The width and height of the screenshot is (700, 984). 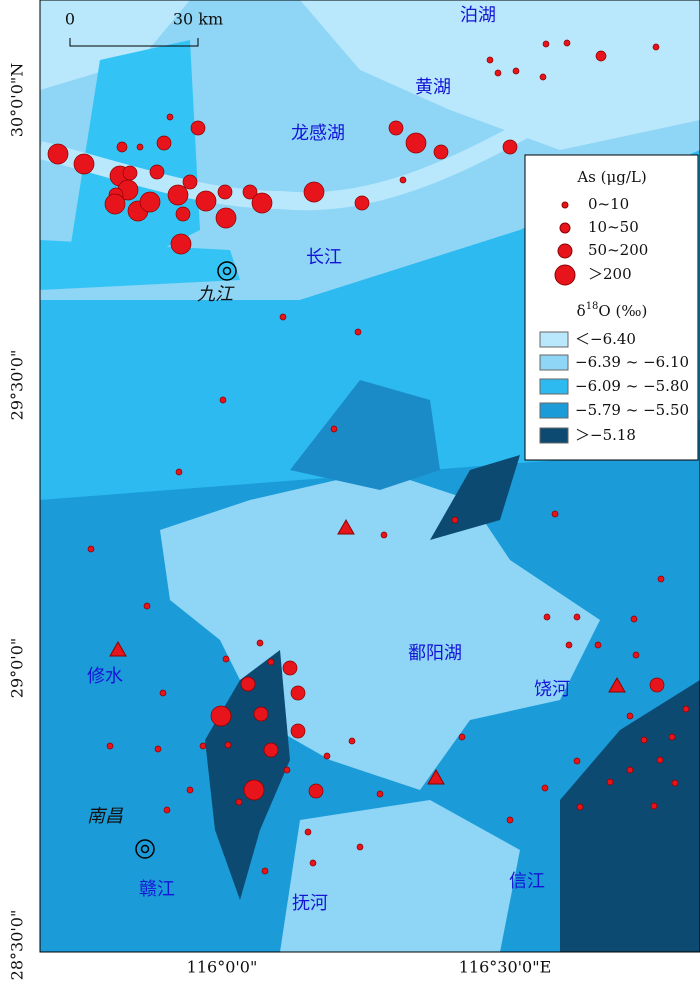 I want to click on place-label: 黄湖, so click(x=433, y=87).